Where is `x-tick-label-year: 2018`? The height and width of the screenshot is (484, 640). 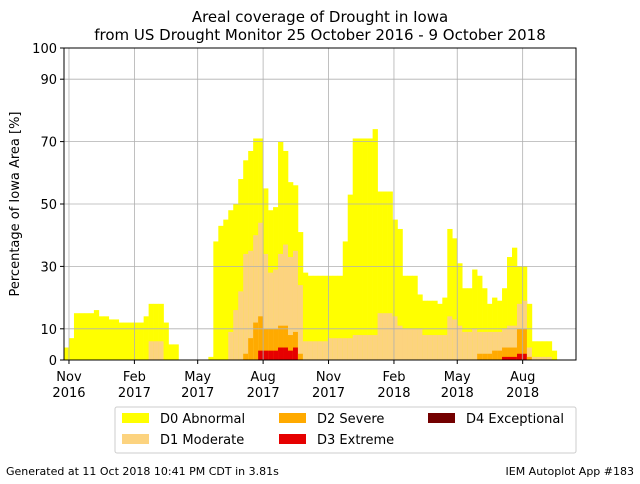 x-tick-label-year: 2018 is located at coordinates (522, 393).